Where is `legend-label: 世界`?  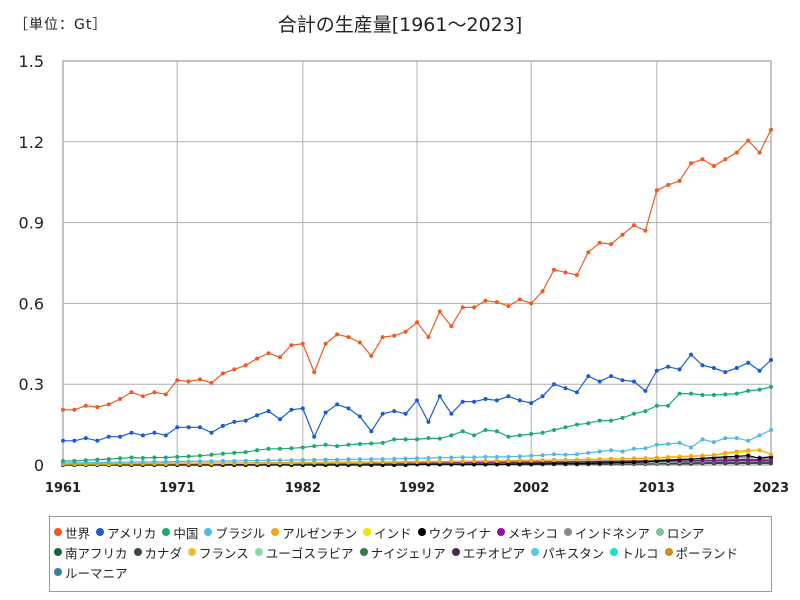 legend-label: 世界 is located at coordinates (78, 533).